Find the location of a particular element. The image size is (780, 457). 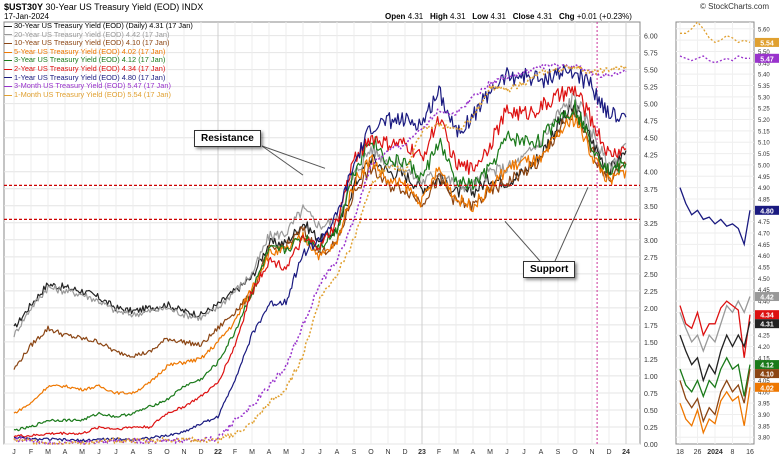

value-badge-label: 4.12 is located at coordinates (767, 366).